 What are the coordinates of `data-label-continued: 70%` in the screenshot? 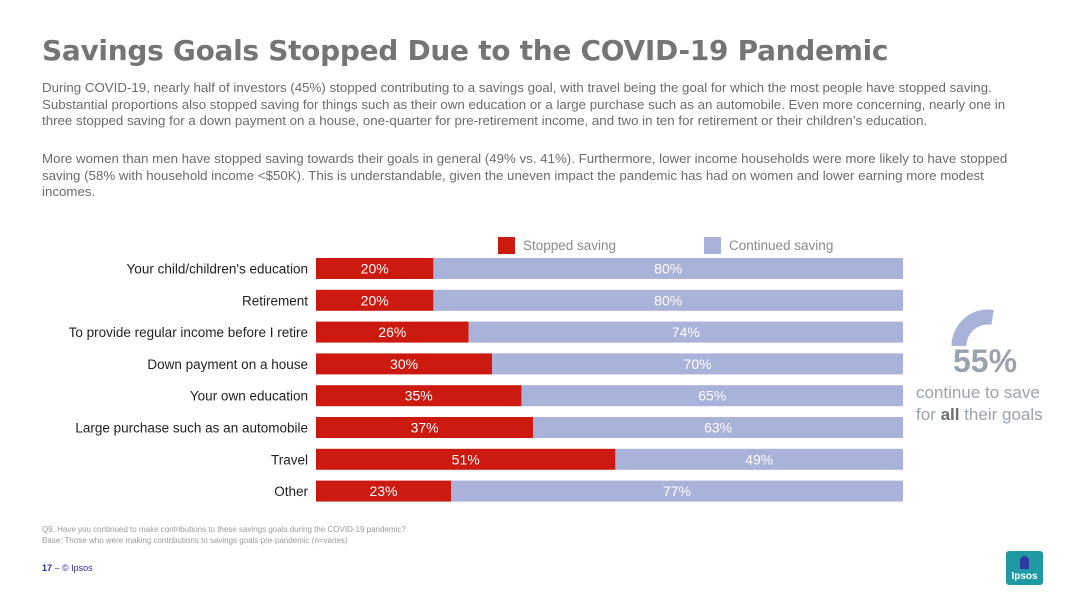 It's located at (698, 364).